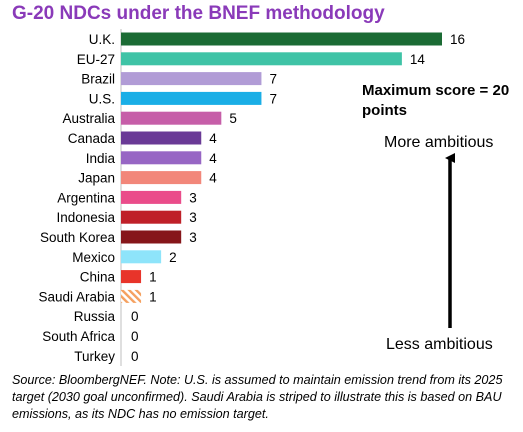 The width and height of the screenshot is (523, 432). What do you see at coordinates (141, 257) in the screenshot?
I see `bar-mexico` at bounding box center [141, 257].